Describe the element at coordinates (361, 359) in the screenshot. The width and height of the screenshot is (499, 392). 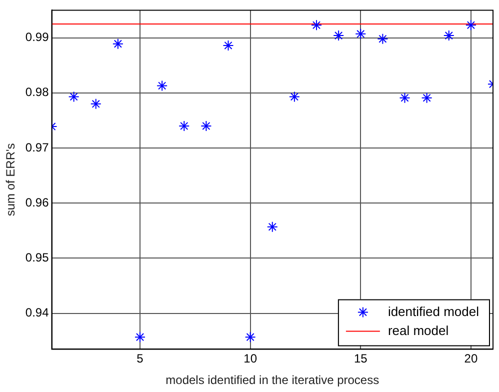
I see `x-tick-label: 15` at that location.